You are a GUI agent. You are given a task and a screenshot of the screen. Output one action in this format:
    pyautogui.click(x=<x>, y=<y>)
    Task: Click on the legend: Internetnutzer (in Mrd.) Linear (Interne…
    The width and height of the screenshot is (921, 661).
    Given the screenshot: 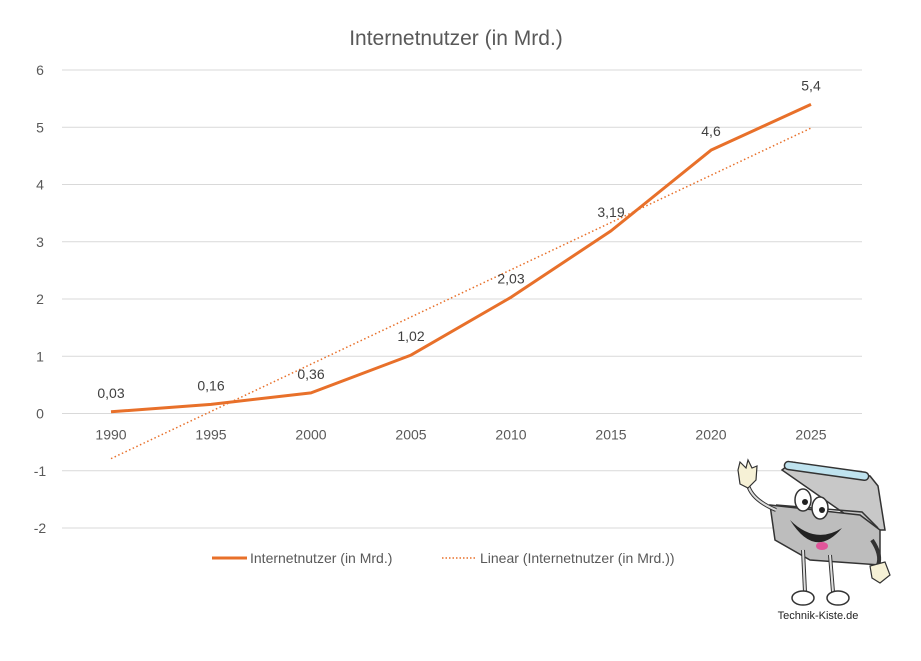 What is the action you would take?
    pyautogui.click(x=443, y=558)
    